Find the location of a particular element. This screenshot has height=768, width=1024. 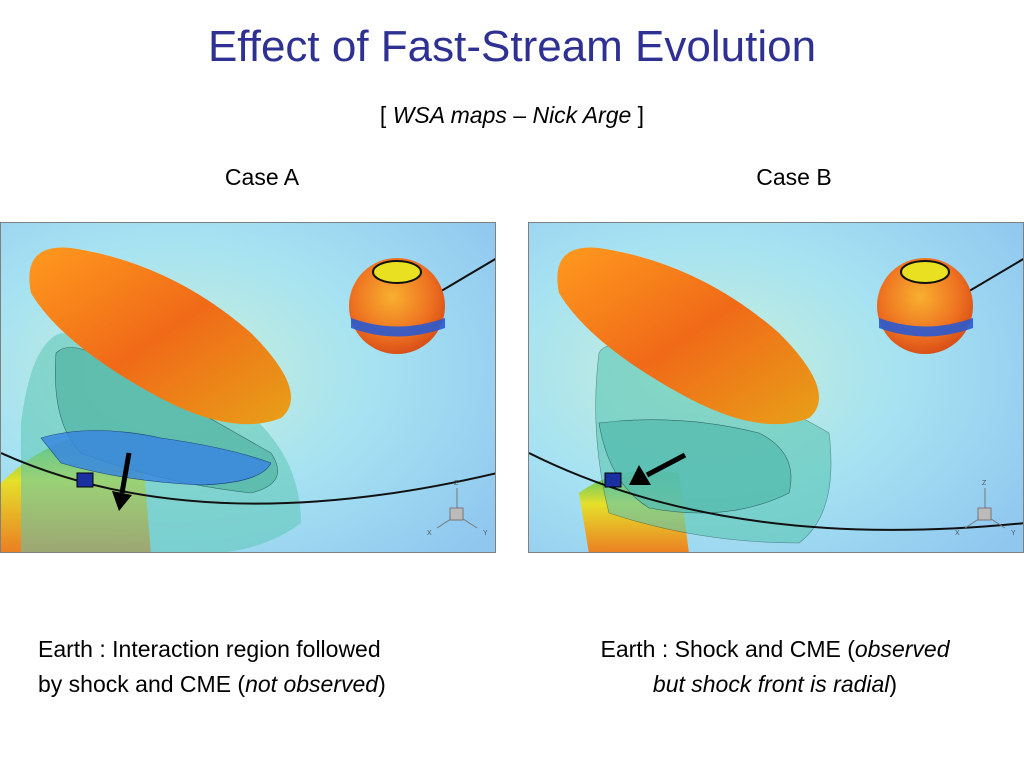

subtitle-source: WSA maps is located at coordinates (449, 115).